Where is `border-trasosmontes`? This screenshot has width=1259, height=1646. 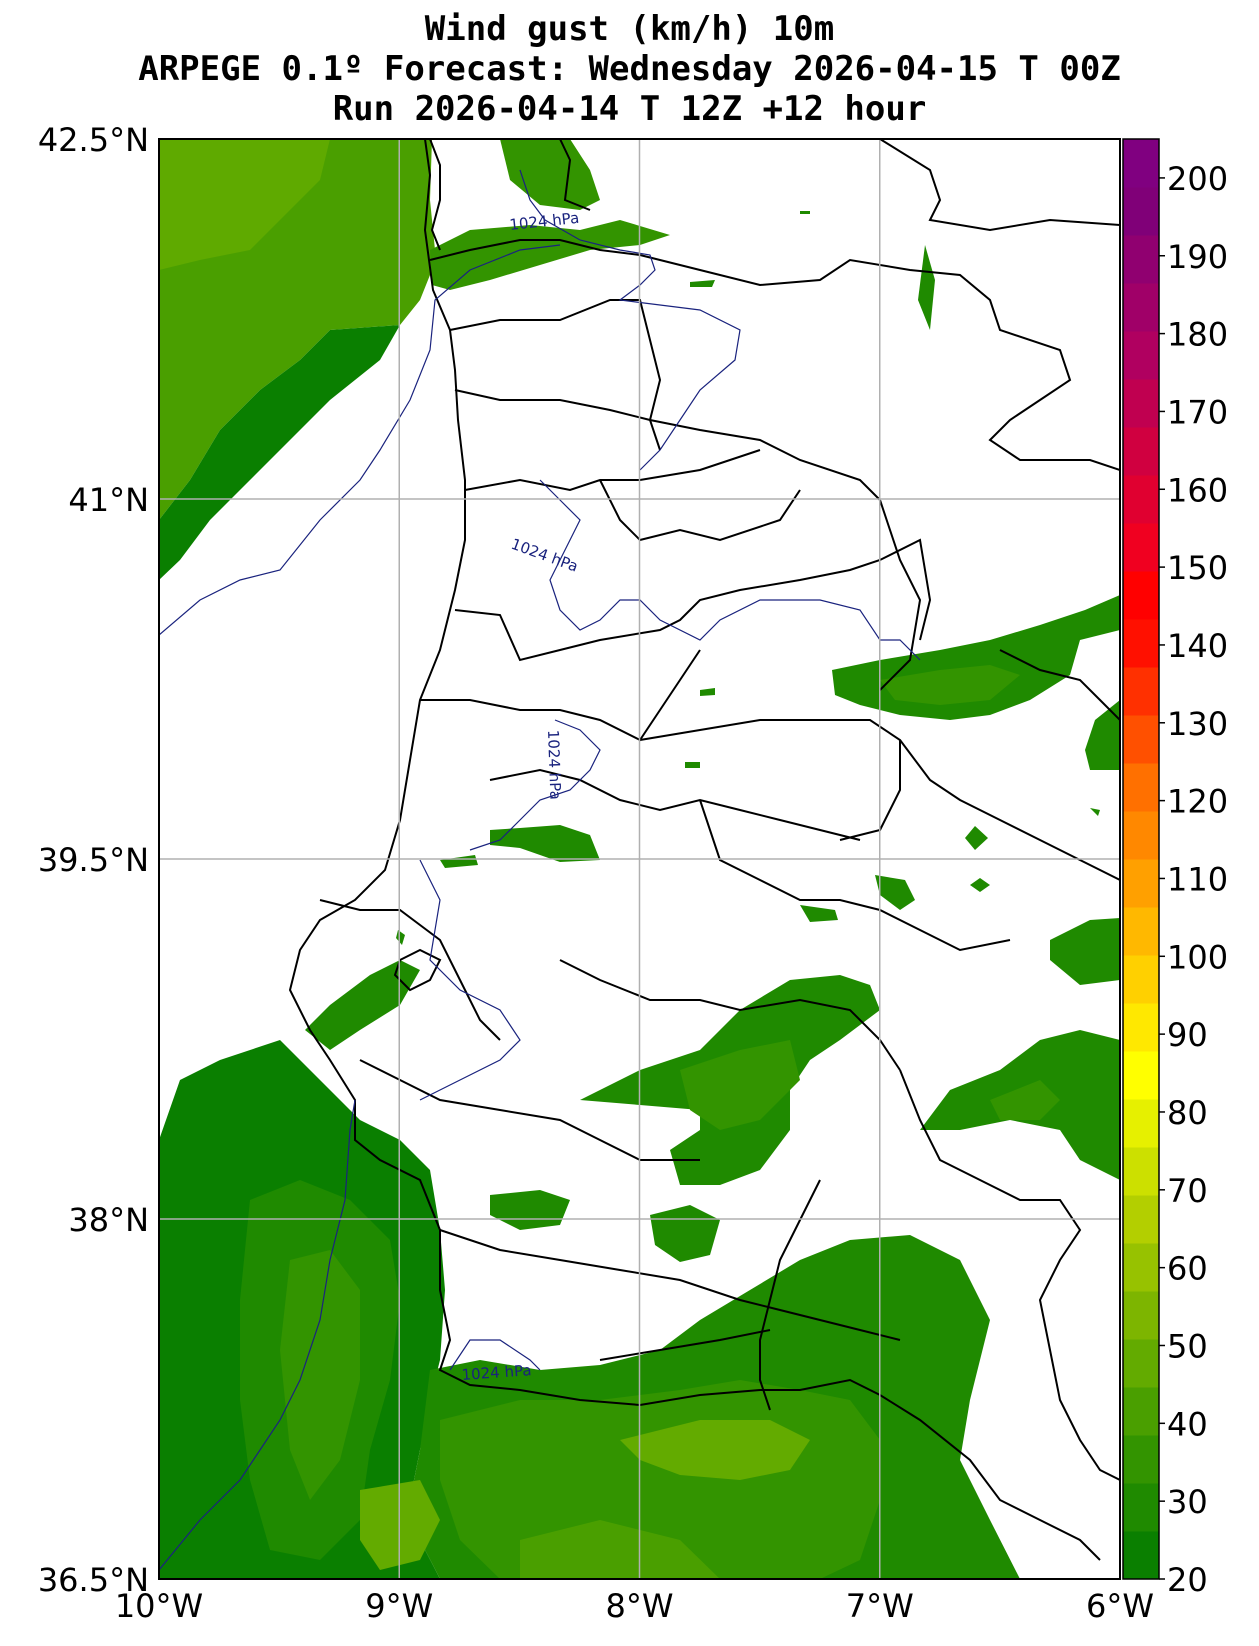 border-trasosmontes is located at coordinates (879, 362).